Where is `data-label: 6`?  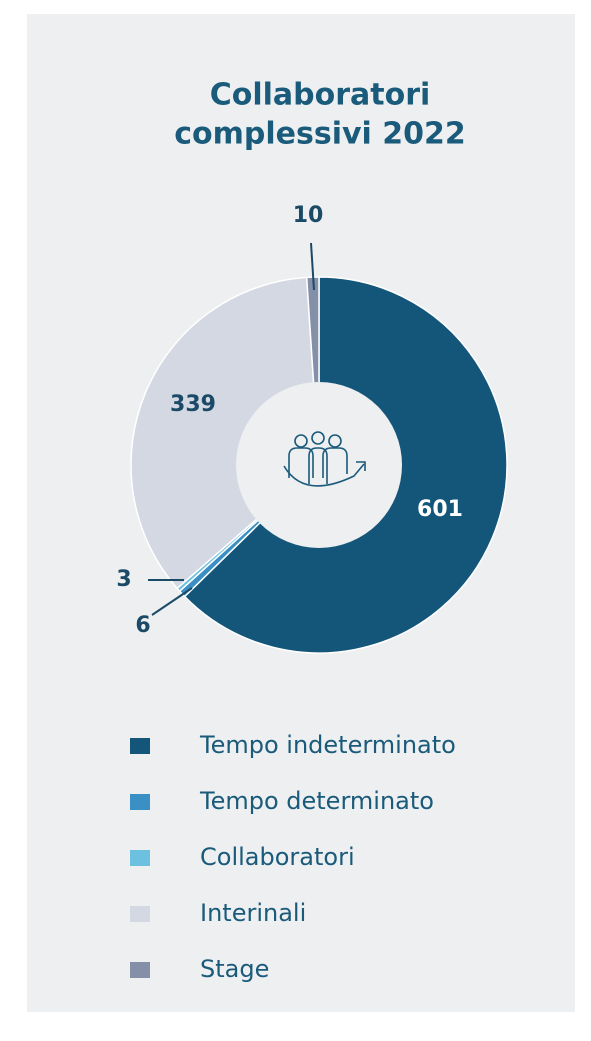
data-label: 6 is located at coordinates (142, 625).